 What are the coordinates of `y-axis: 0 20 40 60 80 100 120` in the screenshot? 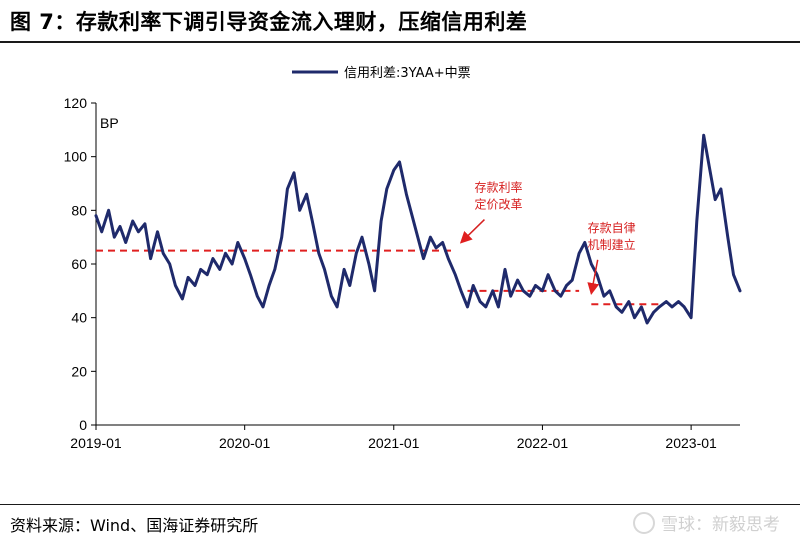 It's located at (80, 264).